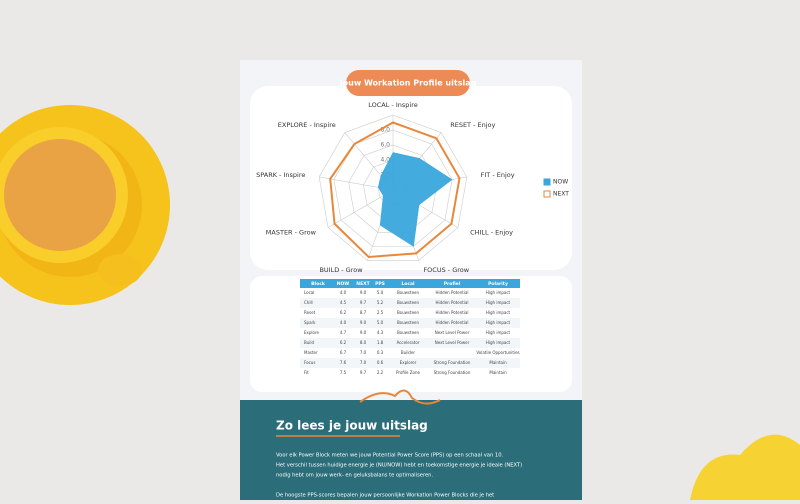 This screenshot has height=504, width=800. Describe the element at coordinates (120, 270) in the screenshot. I see `cup-handle` at that location.